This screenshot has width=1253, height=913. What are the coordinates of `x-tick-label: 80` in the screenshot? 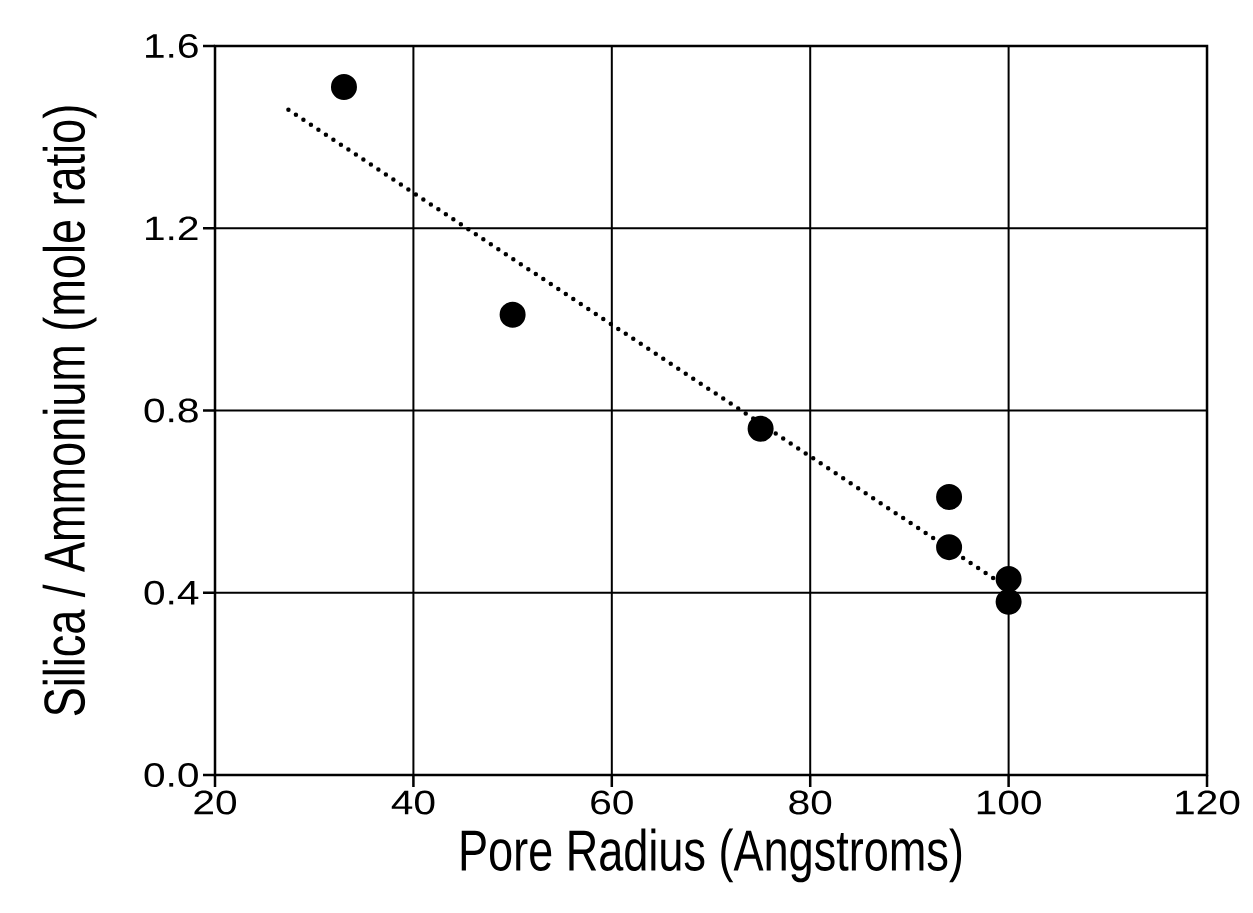 It's located at (810, 802).